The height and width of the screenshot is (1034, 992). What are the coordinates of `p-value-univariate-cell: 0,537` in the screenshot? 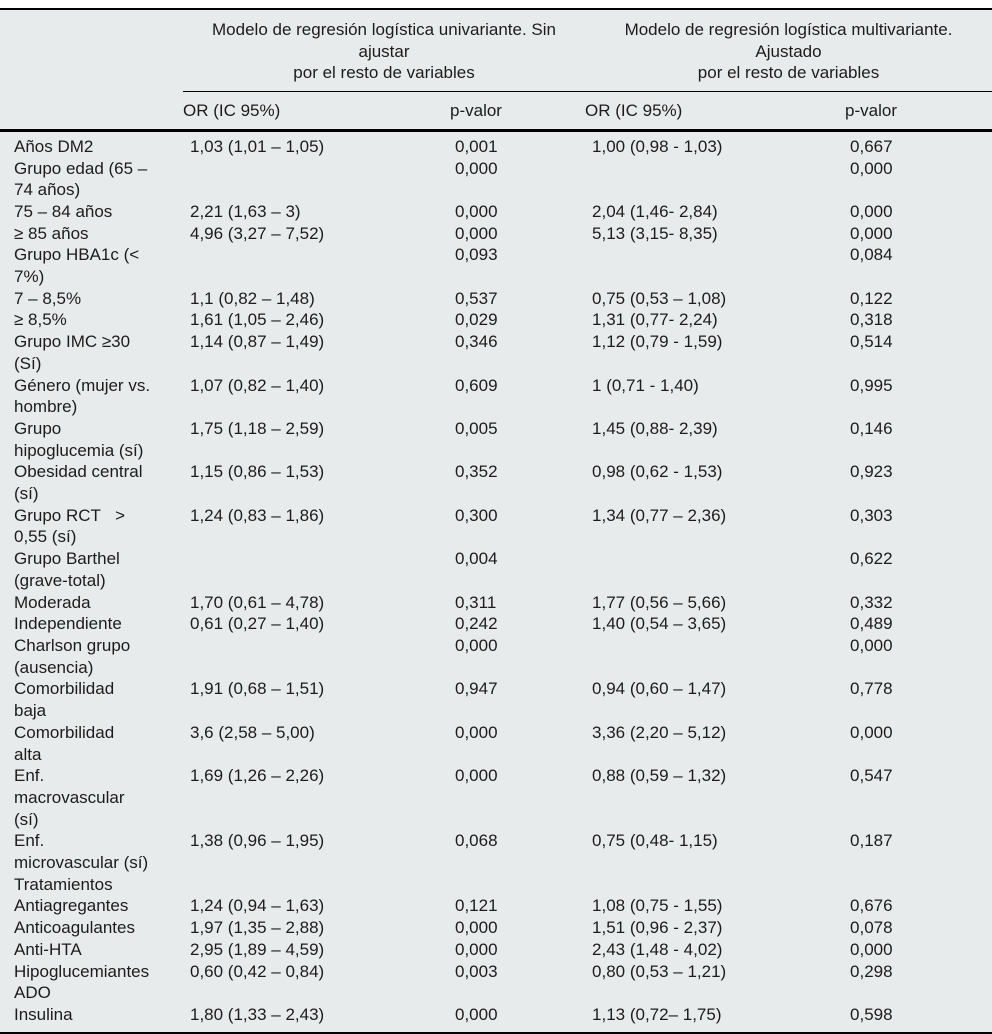 It's located at (476, 298).